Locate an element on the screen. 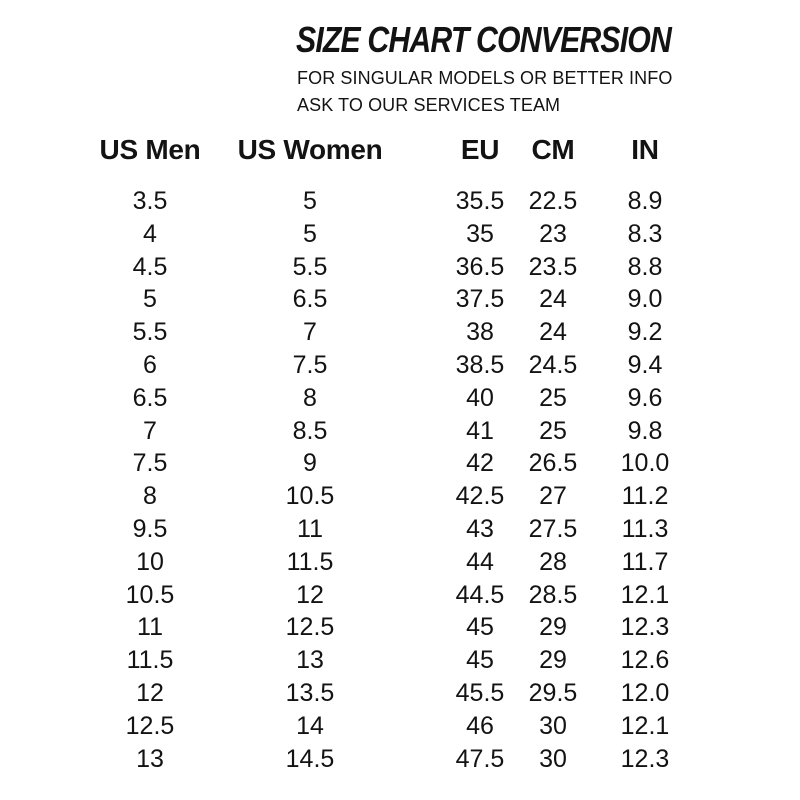  table-cell: 9.0 is located at coordinates (645, 299).